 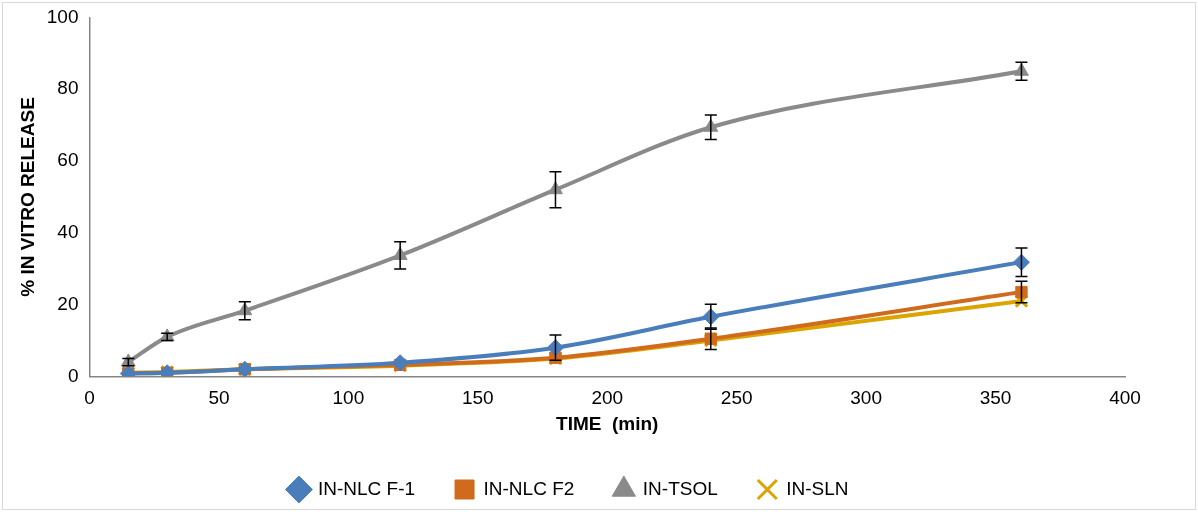 What do you see at coordinates (529, 488) in the screenshot?
I see `legend-label: IN-NLC F2` at bounding box center [529, 488].